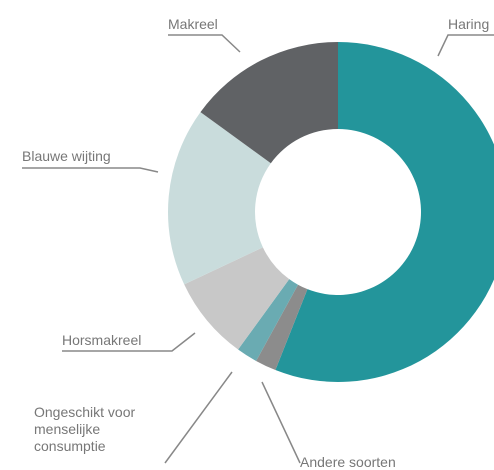 Image resolution: width=494 pixels, height=470 pixels. I want to click on slice-label: Ongeschikt voor menselijke consumptie, so click(85, 429).